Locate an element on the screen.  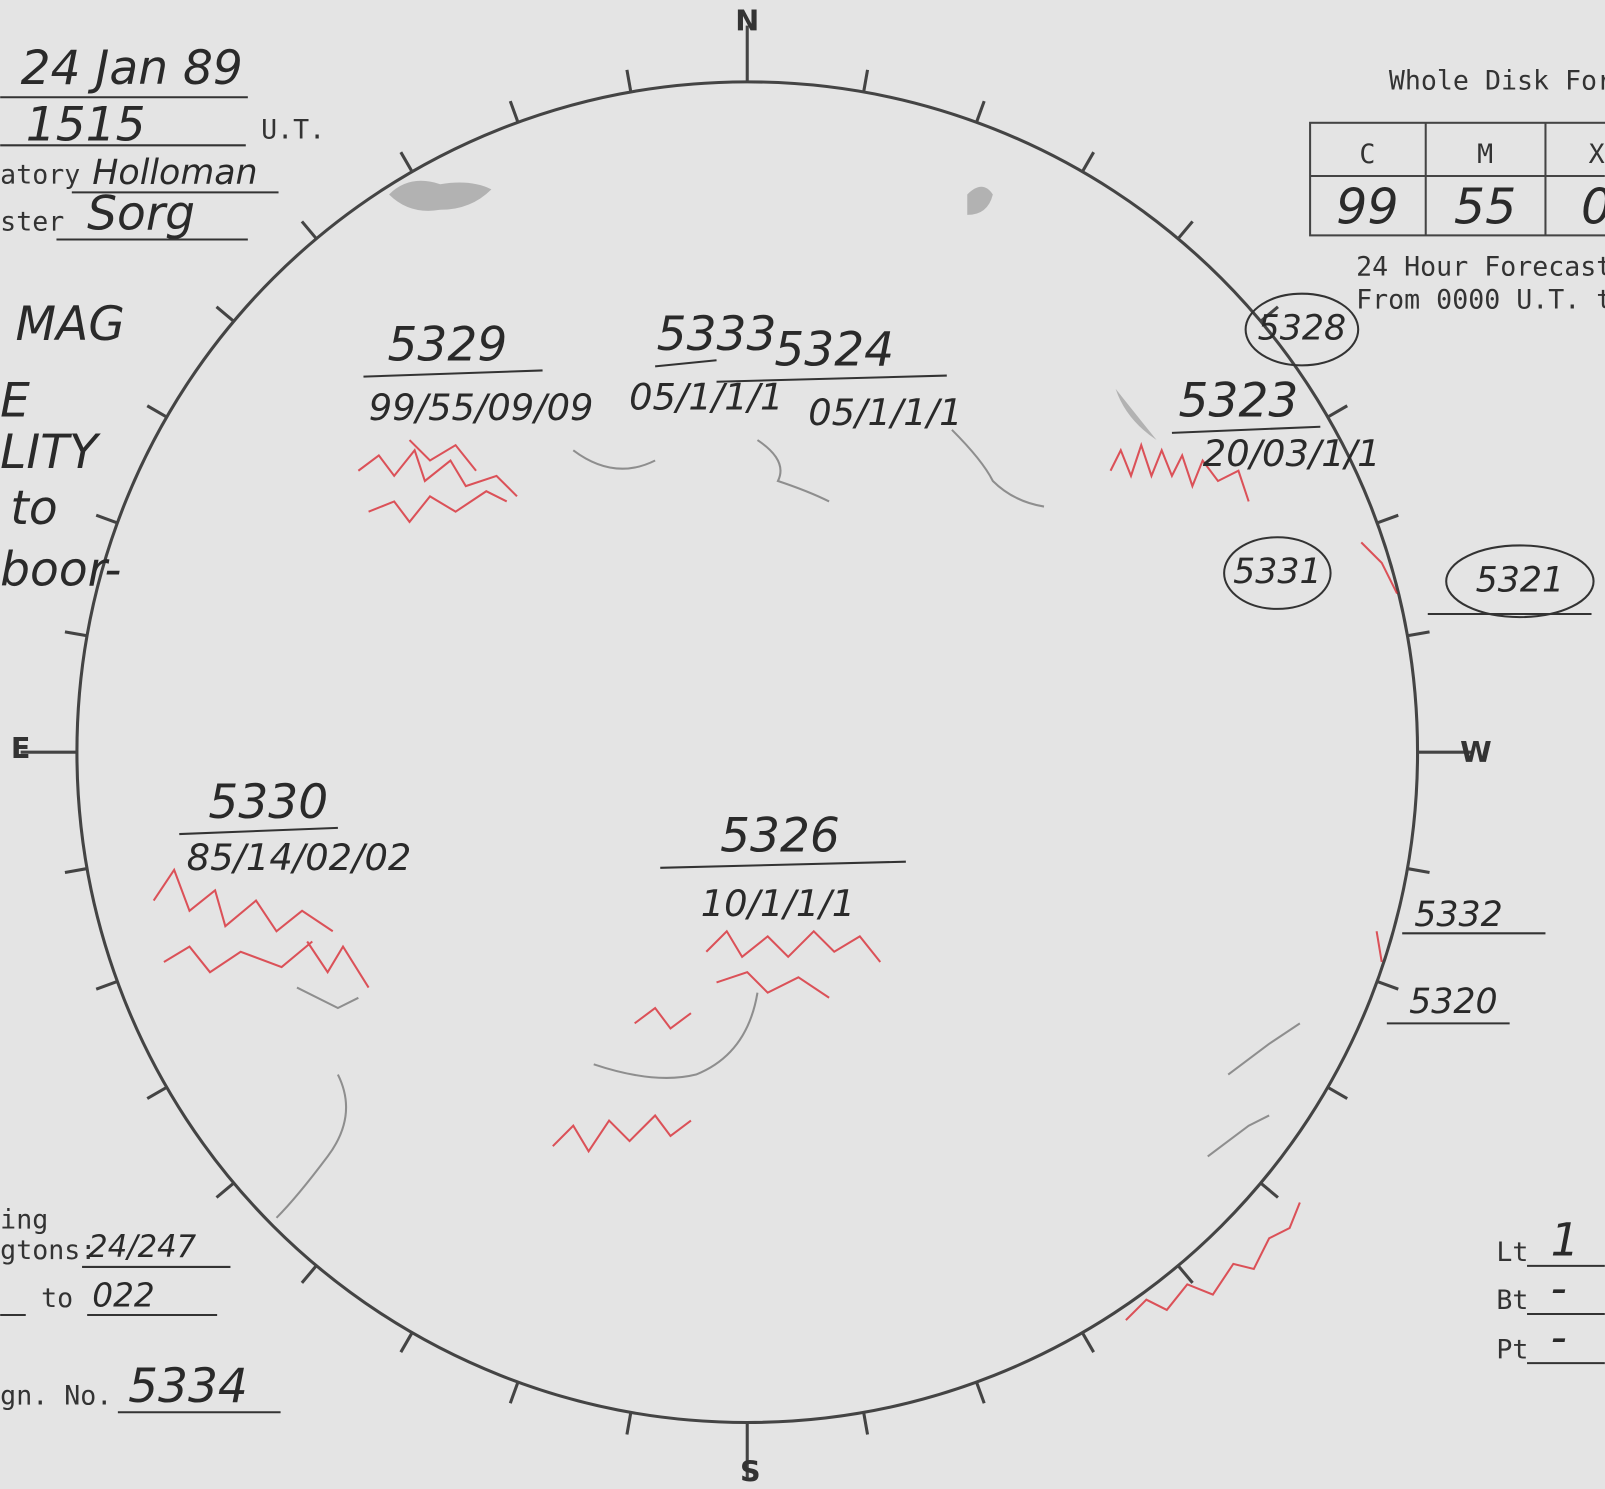
region-number: 5324 is located at coordinates (834, 350).